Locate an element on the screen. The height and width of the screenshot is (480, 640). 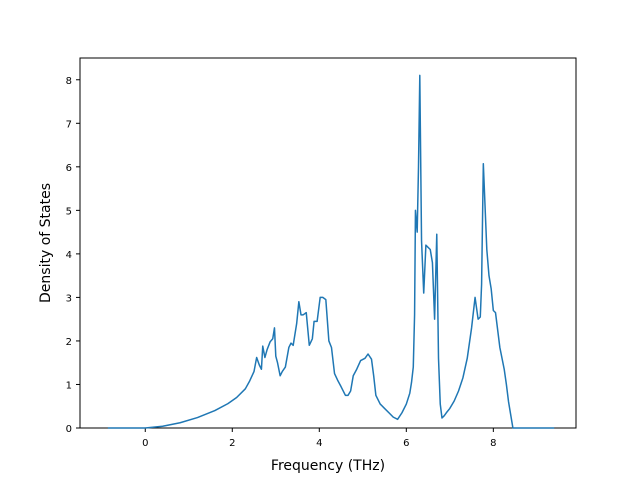
y-axis-ticks: 0 1 2 3 4 5 6 7 8 is located at coordinates (73, 255).